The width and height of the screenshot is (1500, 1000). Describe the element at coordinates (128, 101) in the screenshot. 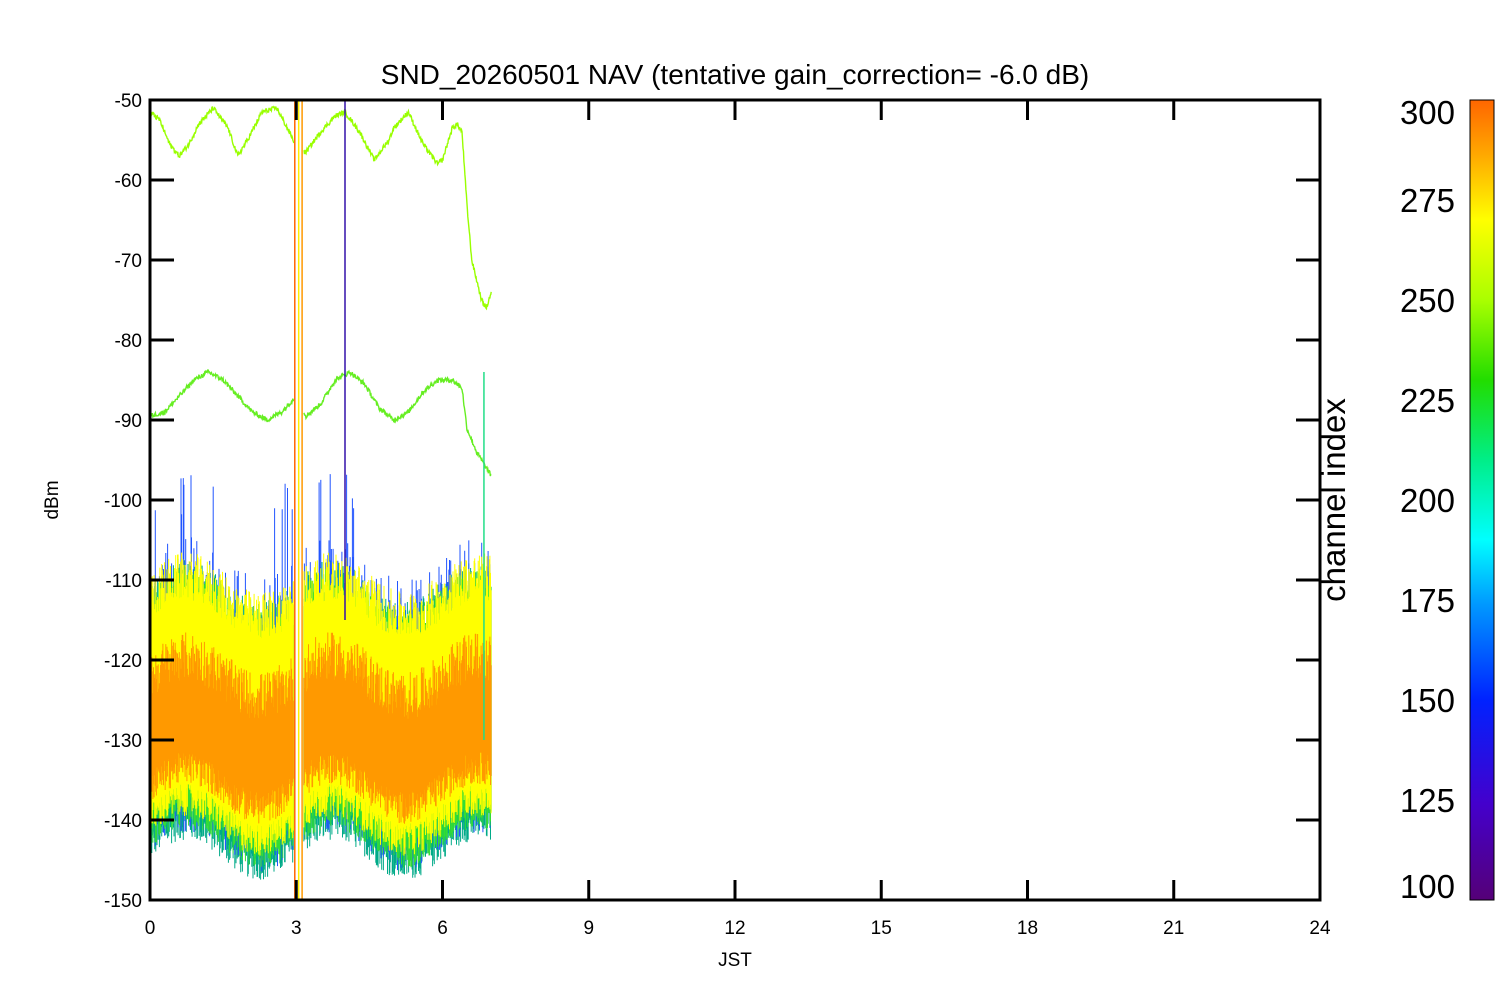

I see `y-tick-label-0: -50` at that location.